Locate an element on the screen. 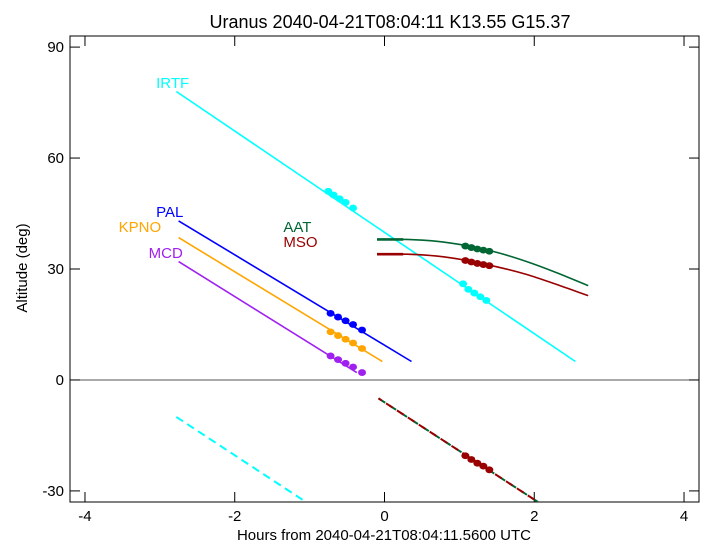 This screenshot has width=708, height=546. y-tick-label: 30 is located at coordinates (55, 269).